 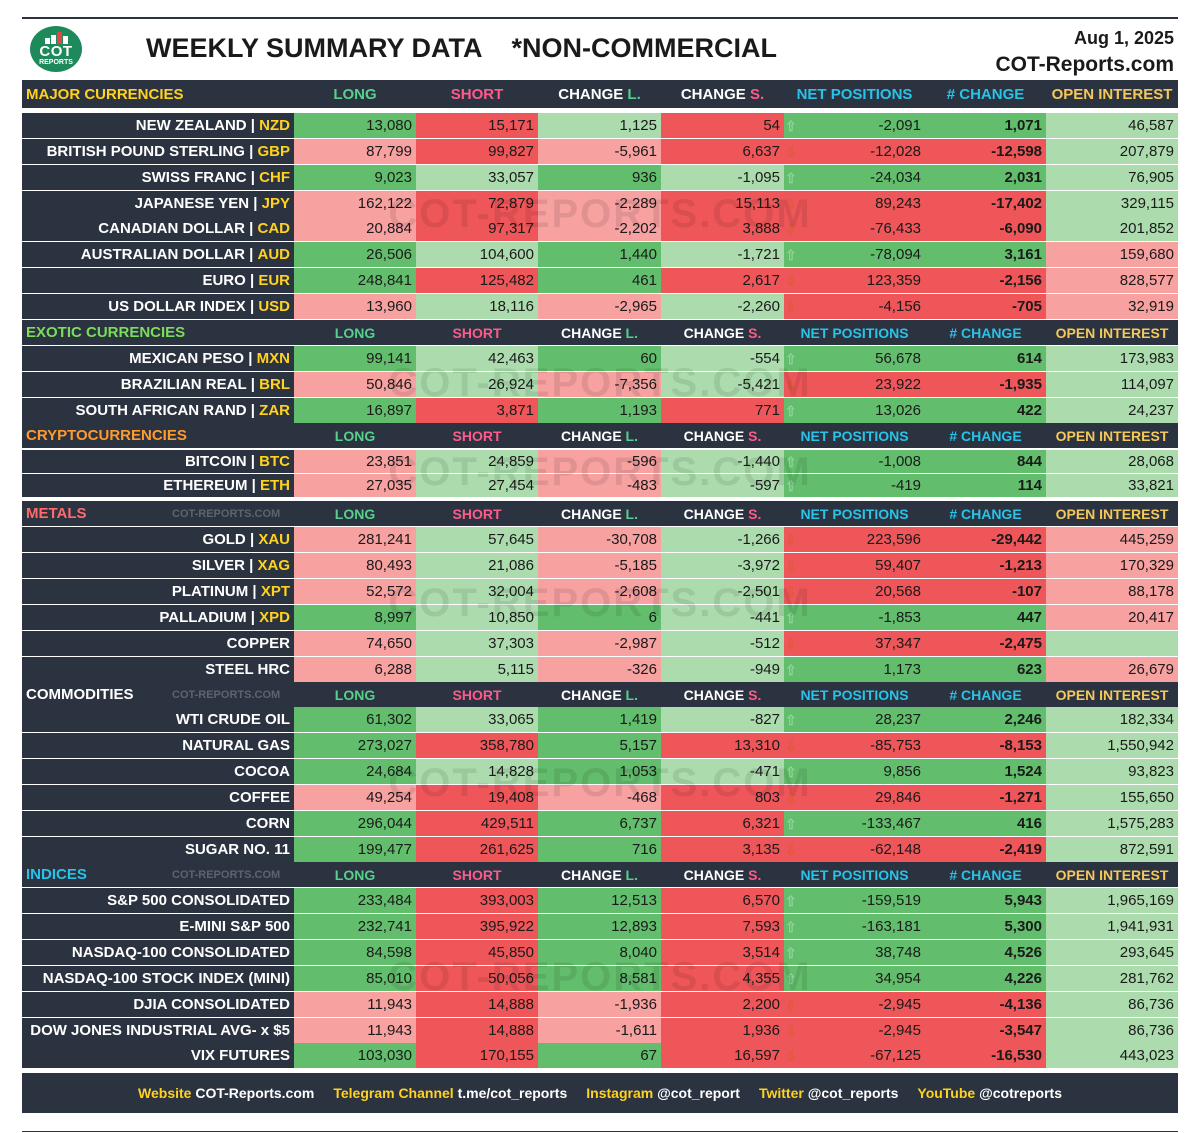 What do you see at coordinates (255, 1093) in the screenshot?
I see `footer-value: COT-Reports.com` at bounding box center [255, 1093].